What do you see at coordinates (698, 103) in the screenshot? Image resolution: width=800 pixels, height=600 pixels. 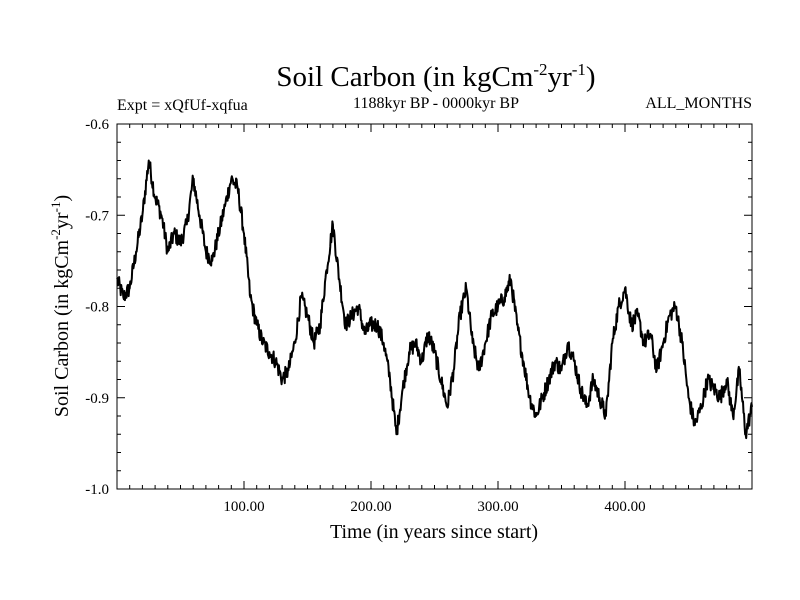 I see `subtitle-months: ALL_MONTHS` at bounding box center [698, 103].